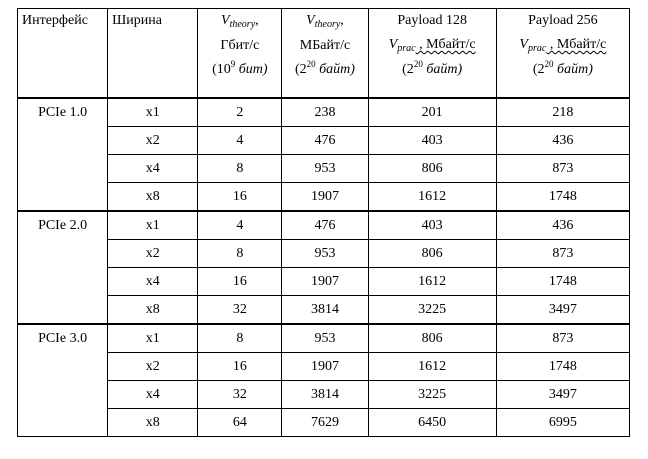 This screenshot has width=648, height=459. Describe the element at coordinates (324, 366) in the screenshot. I see `table-row: x2 16 1907 1612 1748` at that location.